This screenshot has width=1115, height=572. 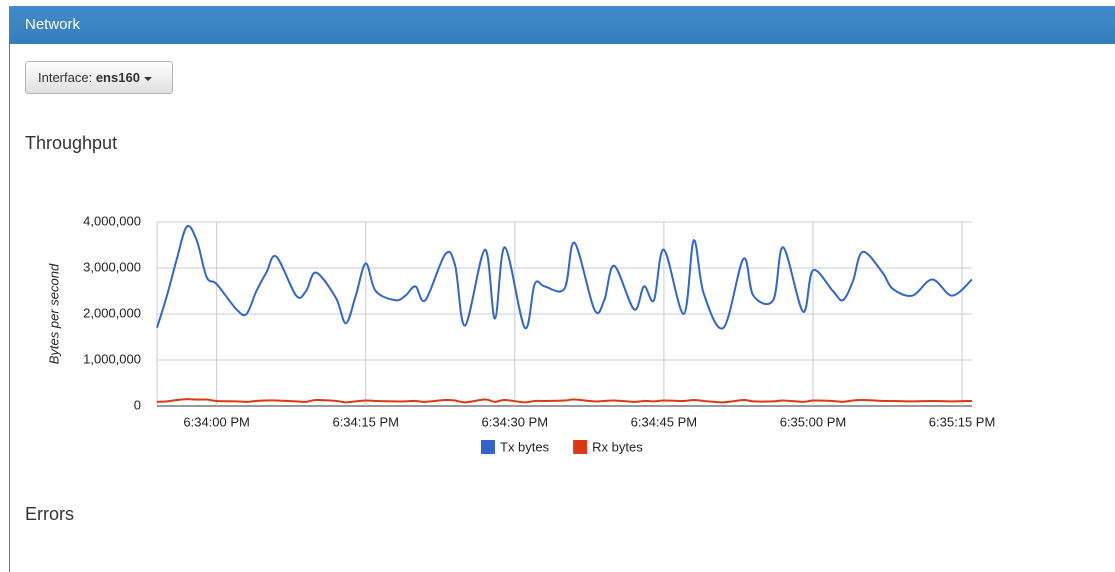 I want to click on interface-dropdown: Interface: ens160, so click(x=99, y=77).